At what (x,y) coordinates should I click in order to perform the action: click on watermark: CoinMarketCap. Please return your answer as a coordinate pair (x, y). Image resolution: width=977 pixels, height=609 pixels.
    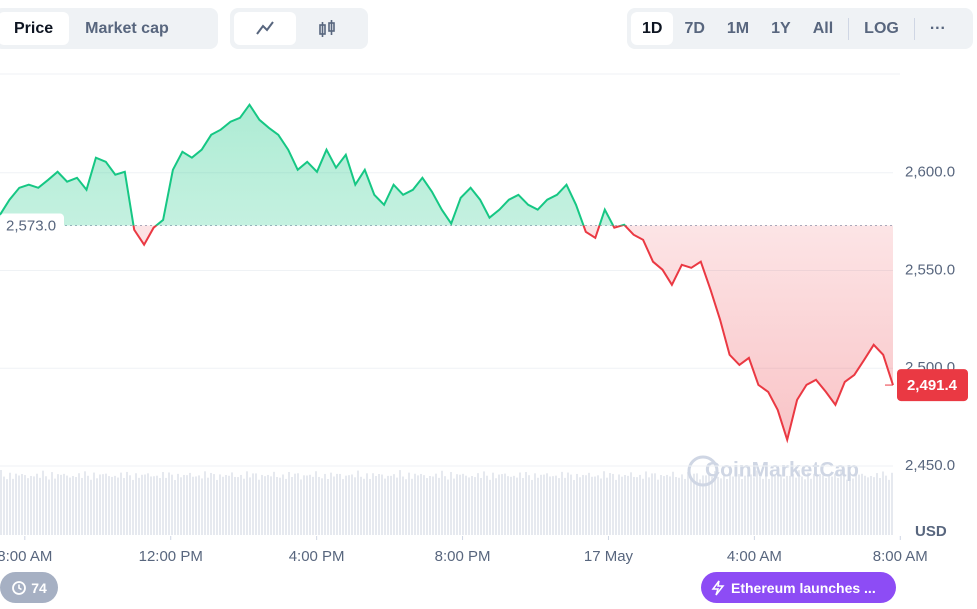
    Looking at the image, I should click on (782, 470).